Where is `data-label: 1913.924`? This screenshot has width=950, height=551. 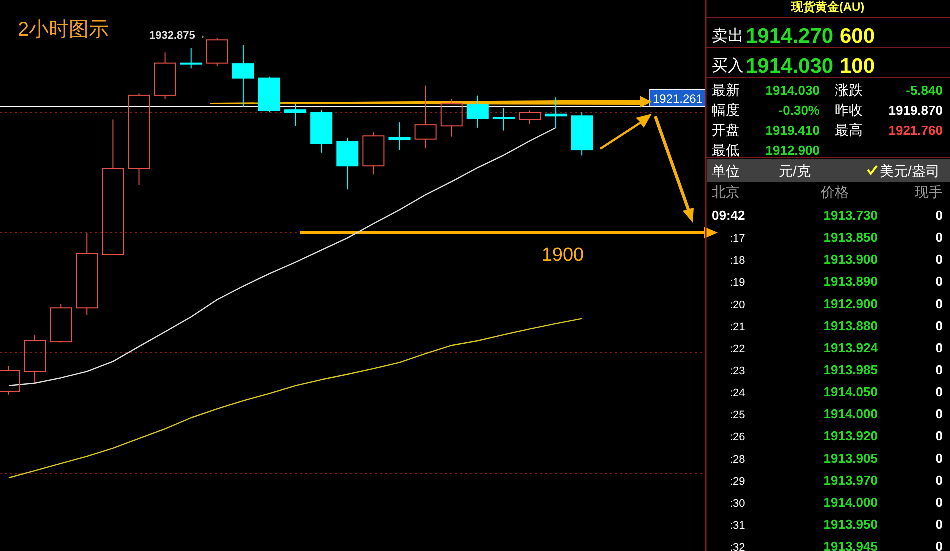 data-label: 1913.924 is located at coordinates (851, 348).